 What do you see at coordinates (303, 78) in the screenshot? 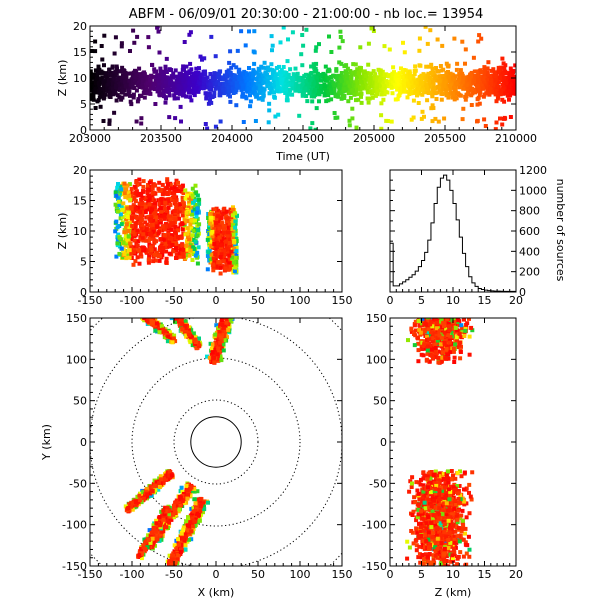
I see `time-height-points` at bounding box center [303, 78].